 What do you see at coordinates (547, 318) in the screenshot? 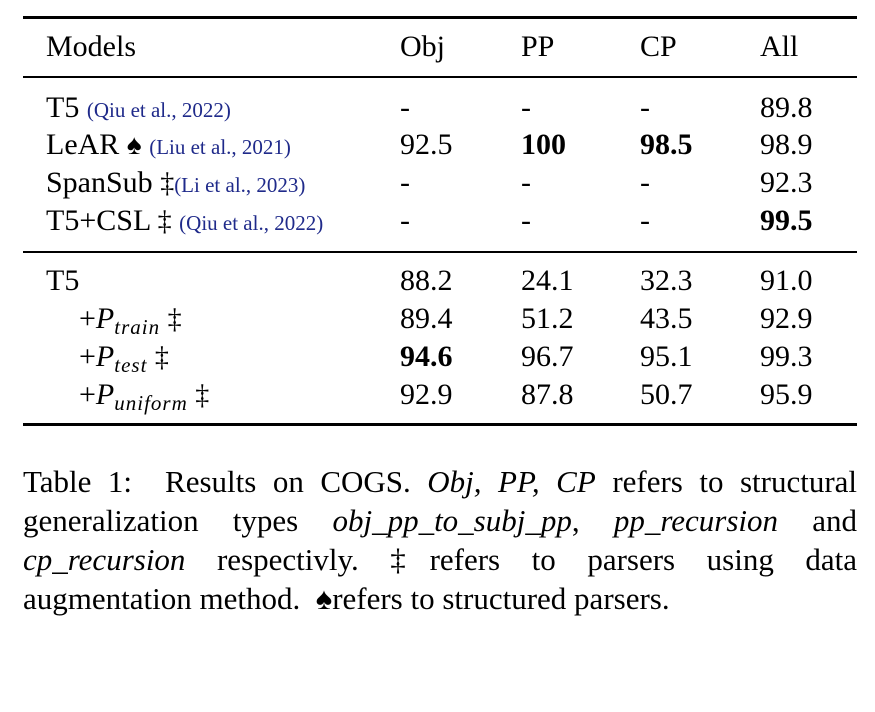
I see `pp-value: 51.2` at bounding box center [547, 318].